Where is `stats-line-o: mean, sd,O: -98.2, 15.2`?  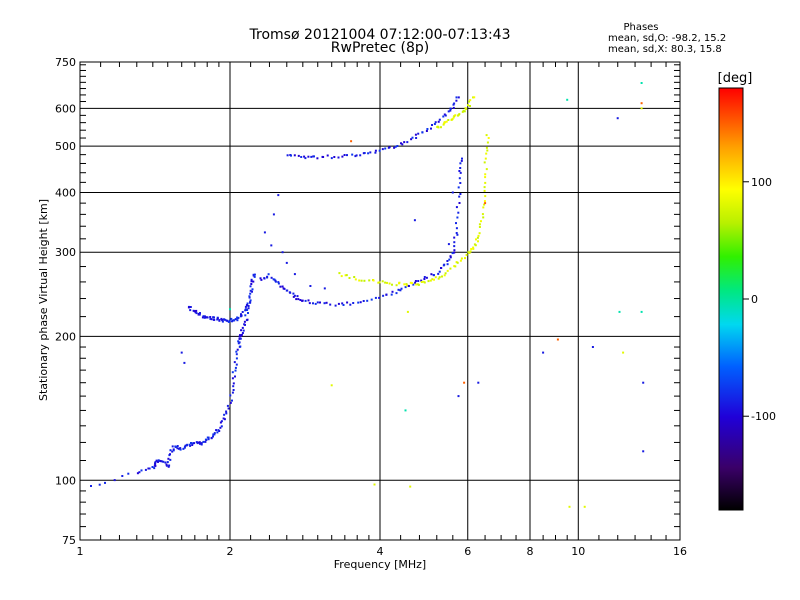
stats-line-o: mean, sd,O: -98.2, 15.2 is located at coordinates (667, 38).